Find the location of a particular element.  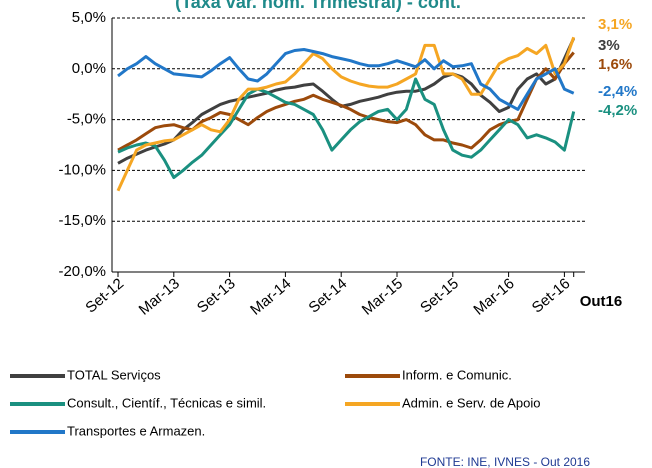

x-tick-label: Mar-13 is located at coordinates (159, 297).